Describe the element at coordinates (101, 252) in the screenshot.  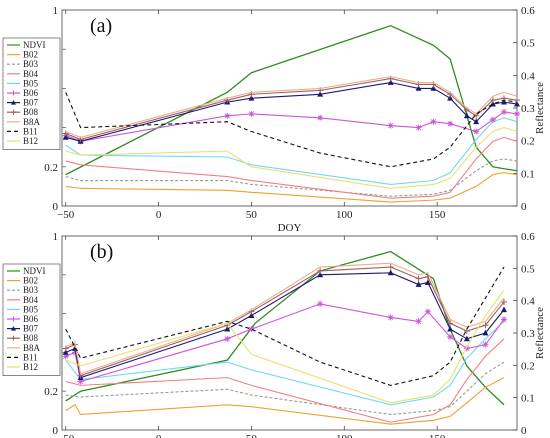
I see `panel-label: (b)` at that location.